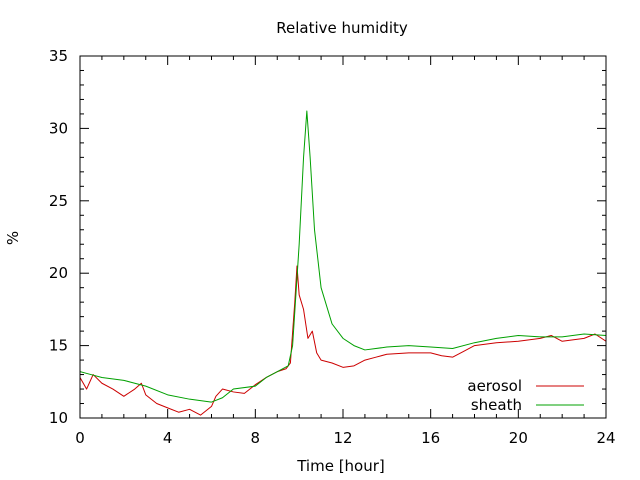 This screenshot has width=640, height=480. What do you see at coordinates (58, 273) in the screenshot?
I see `y-tick-label: 20` at bounding box center [58, 273].